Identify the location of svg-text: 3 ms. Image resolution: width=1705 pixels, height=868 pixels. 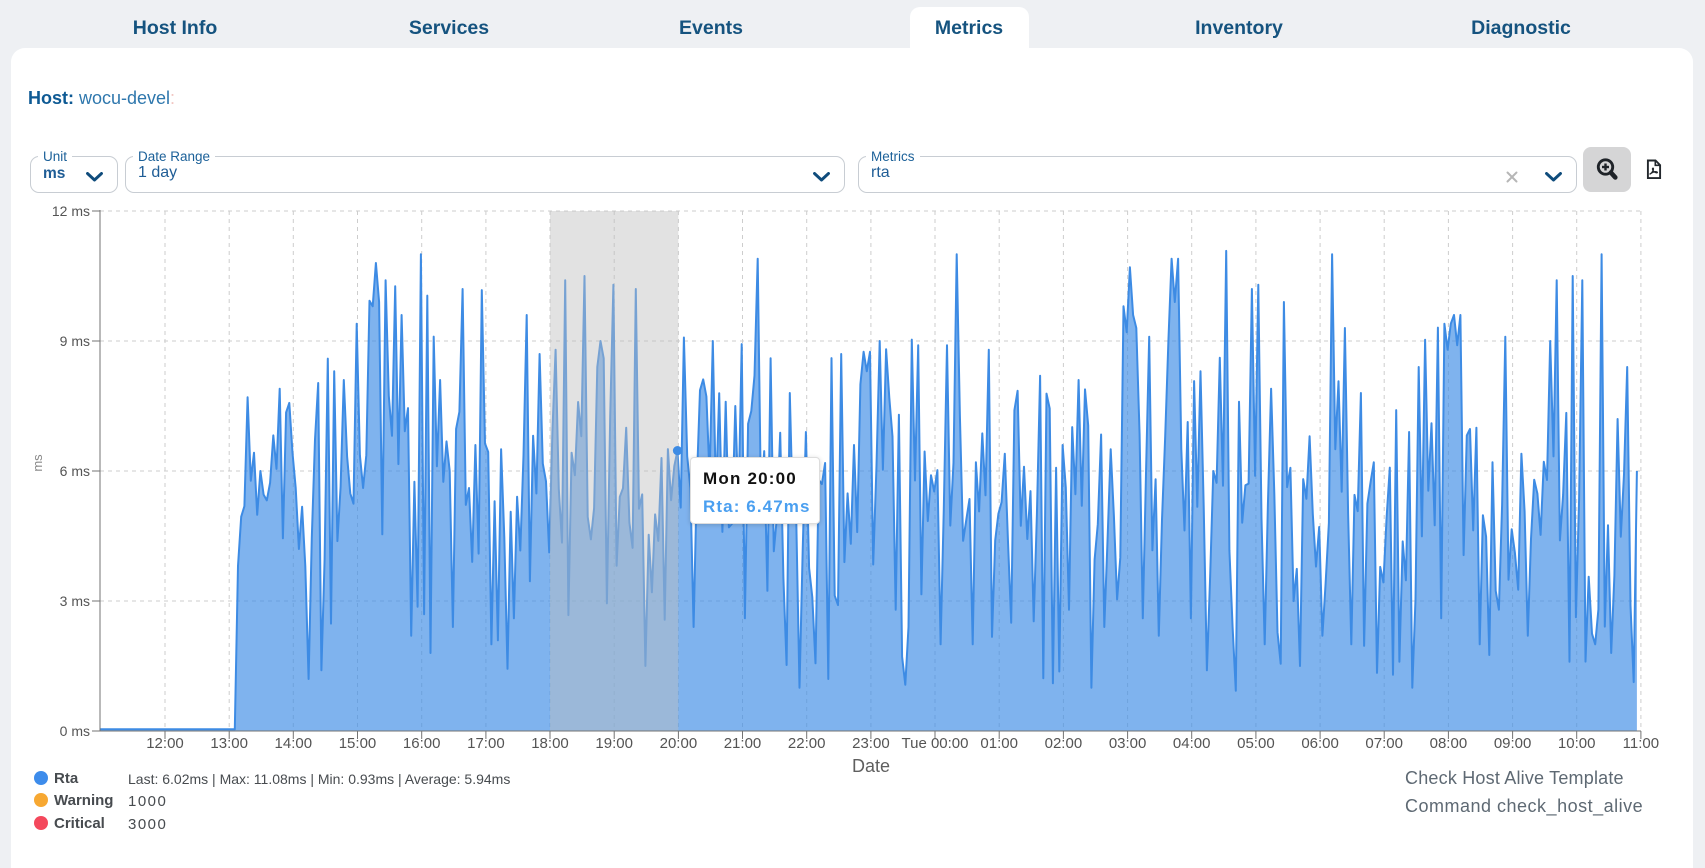
(75, 601).